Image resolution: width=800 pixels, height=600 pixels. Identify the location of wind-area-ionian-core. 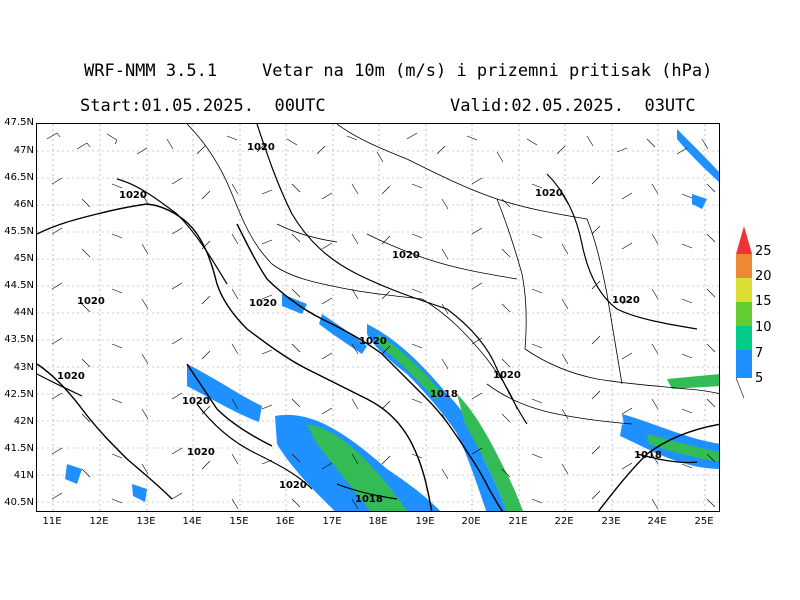
(357, 467).